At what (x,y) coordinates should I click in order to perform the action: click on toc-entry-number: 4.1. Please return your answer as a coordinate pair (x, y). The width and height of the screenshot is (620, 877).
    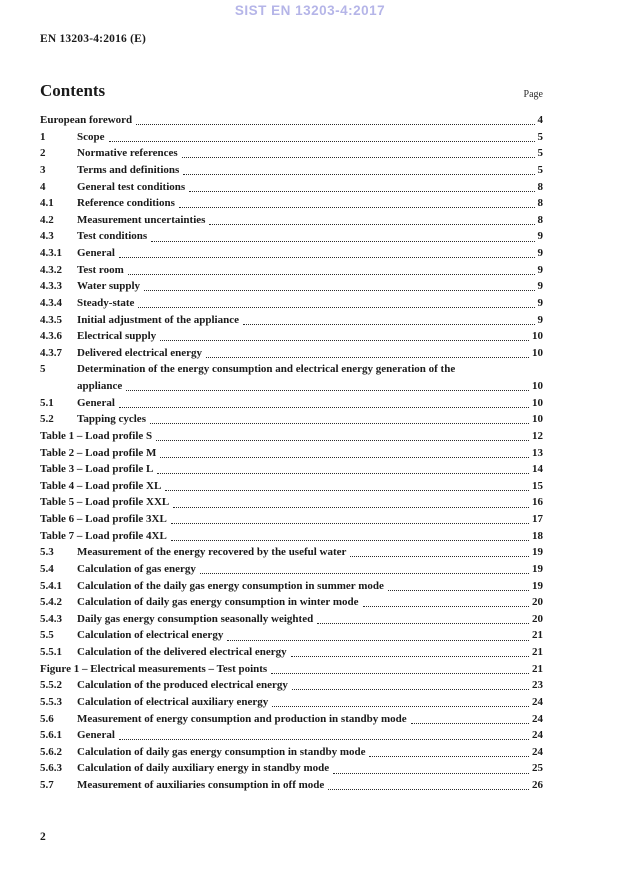
    Looking at the image, I should click on (47, 203).